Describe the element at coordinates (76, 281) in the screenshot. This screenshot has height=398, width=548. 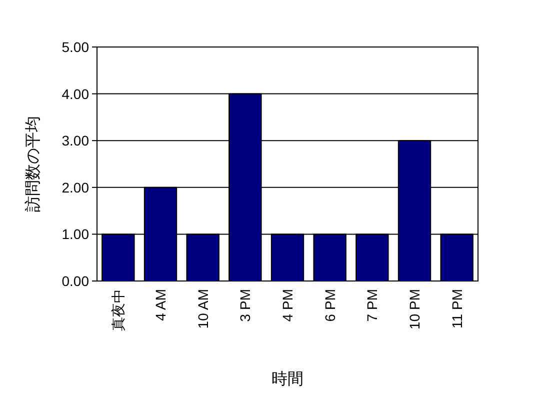
I see `y-tick-label: 0.00` at that location.